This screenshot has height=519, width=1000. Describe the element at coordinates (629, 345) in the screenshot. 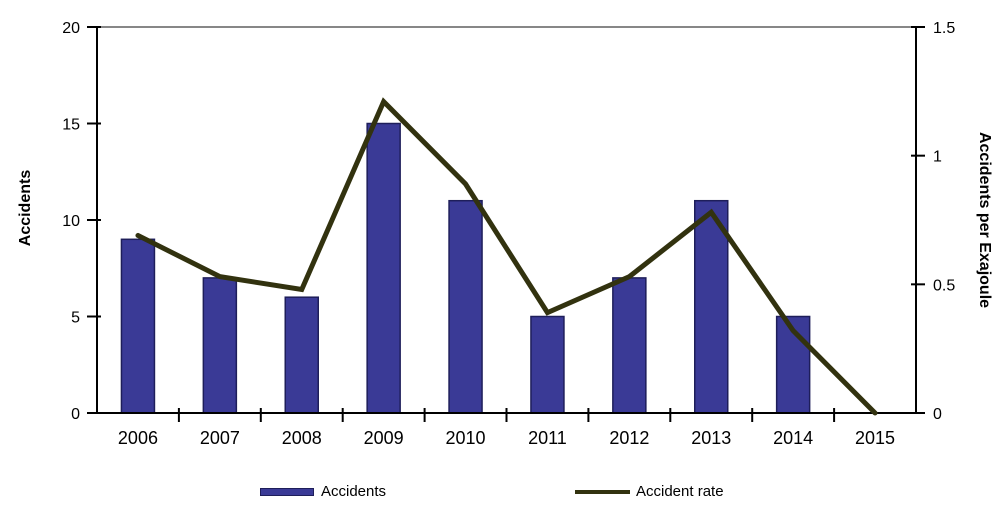

I see `bar-2012` at that location.